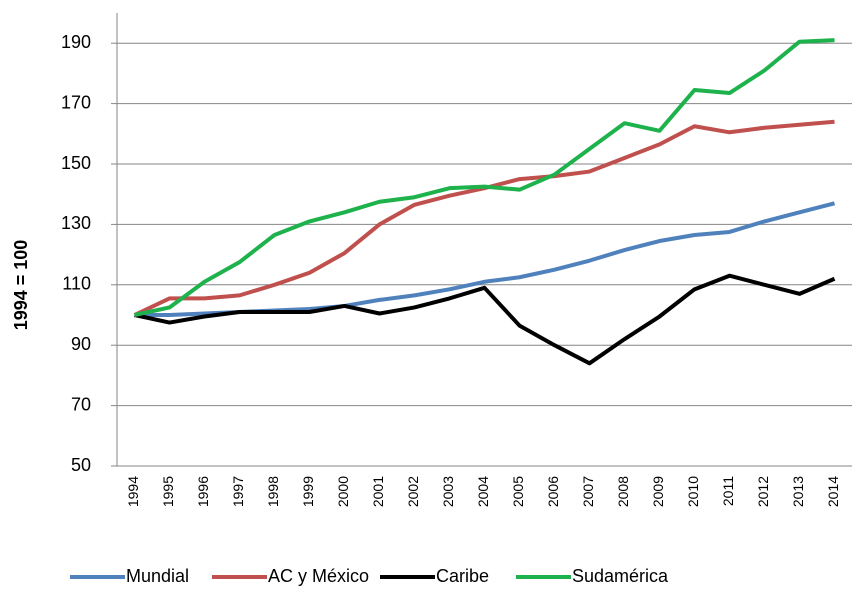  Describe the element at coordinates (76, 42) in the screenshot. I see `y-tick-label: 190` at that location.